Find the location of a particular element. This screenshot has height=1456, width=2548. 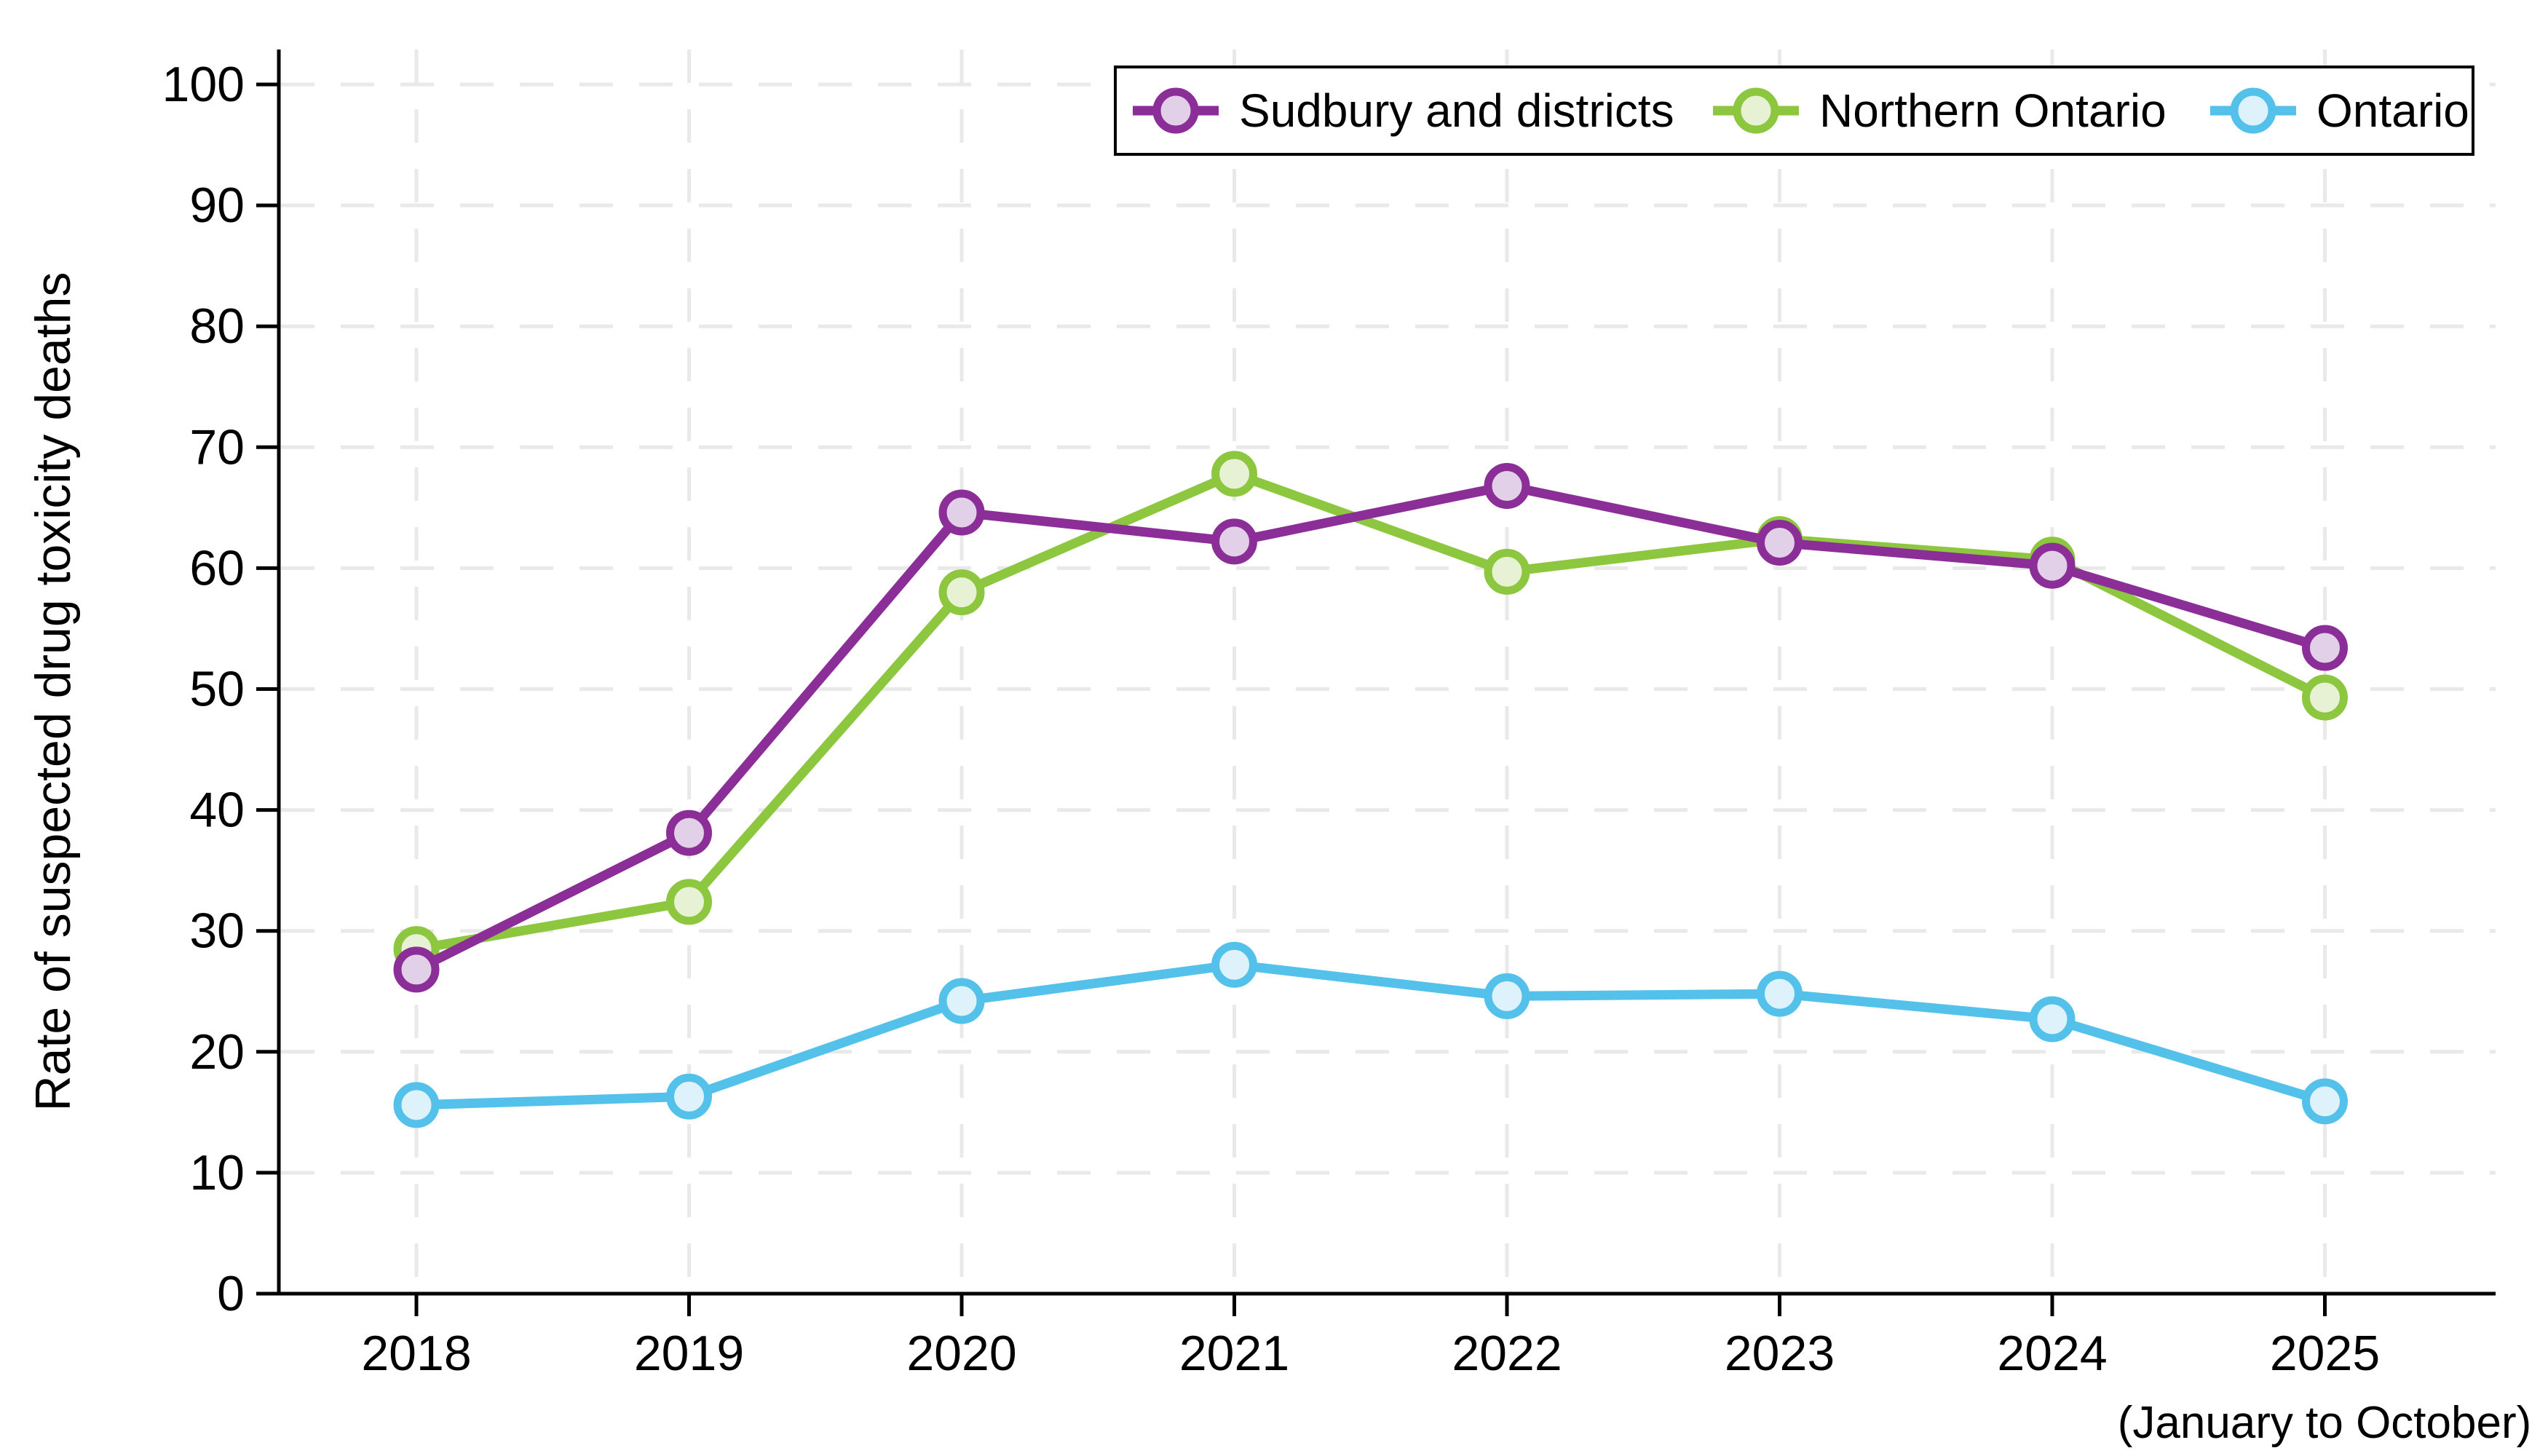

x-tick-label: 2018 is located at coordinates (416, 1353).